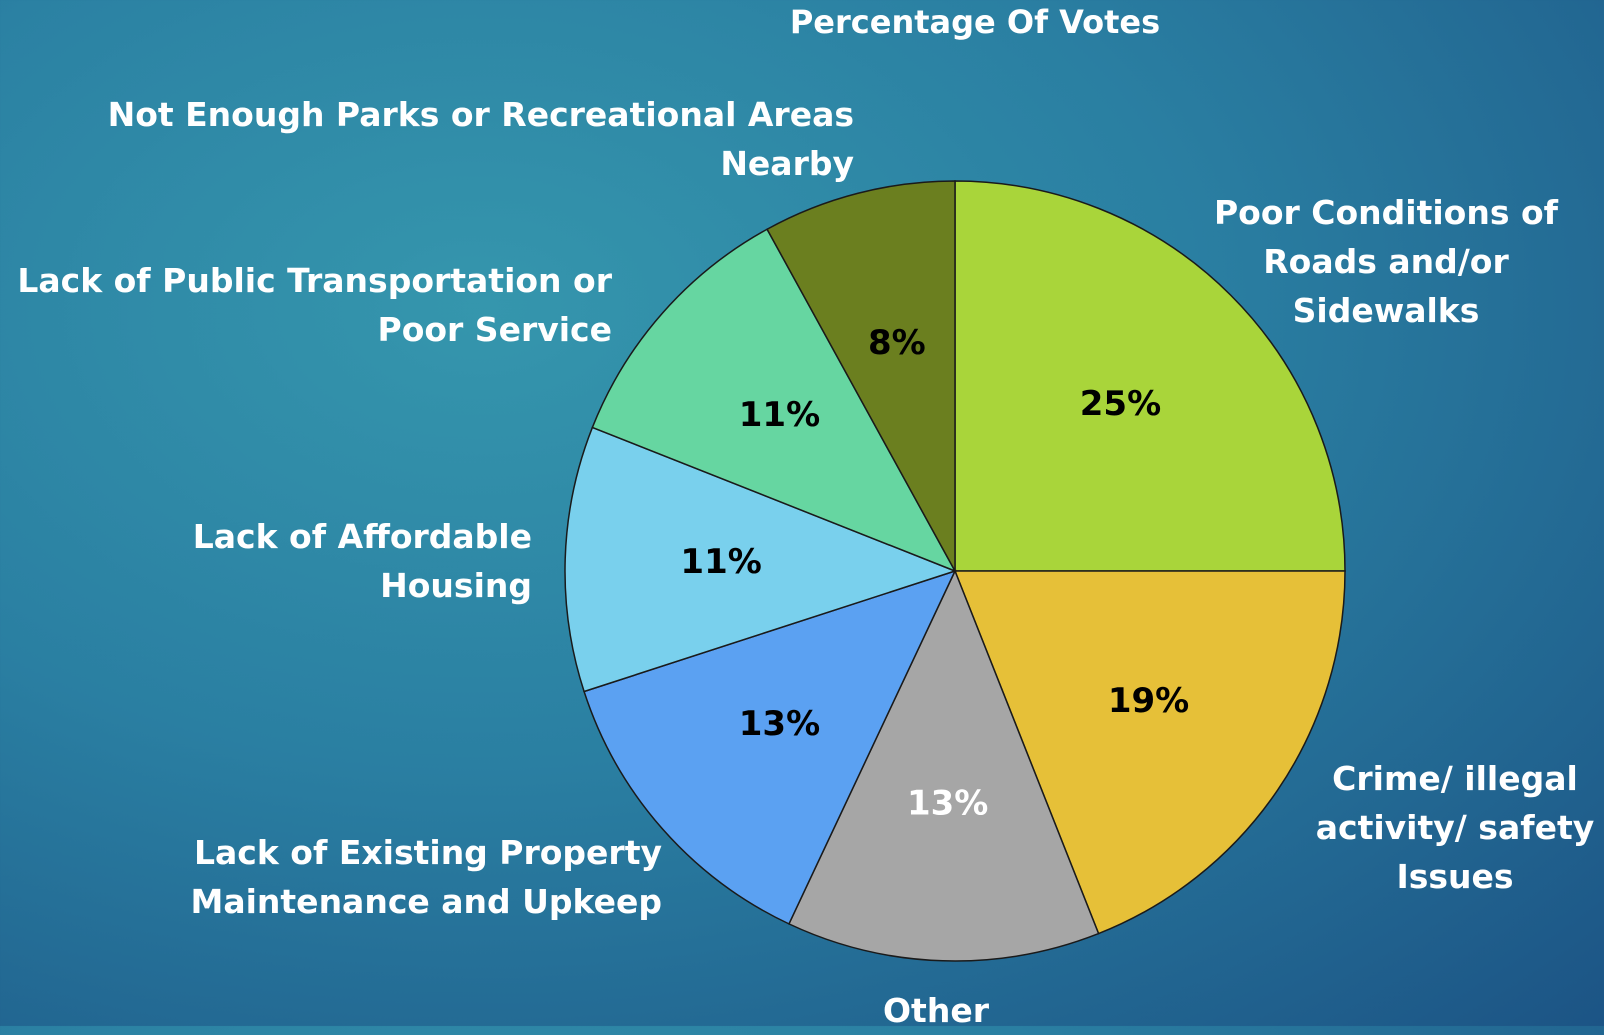 This screenshot has width=1604, height=1035. Describe the element at coordinates (975, 22) in the screenshot. I see `chart-title: Percentage Of Votes` at that location.